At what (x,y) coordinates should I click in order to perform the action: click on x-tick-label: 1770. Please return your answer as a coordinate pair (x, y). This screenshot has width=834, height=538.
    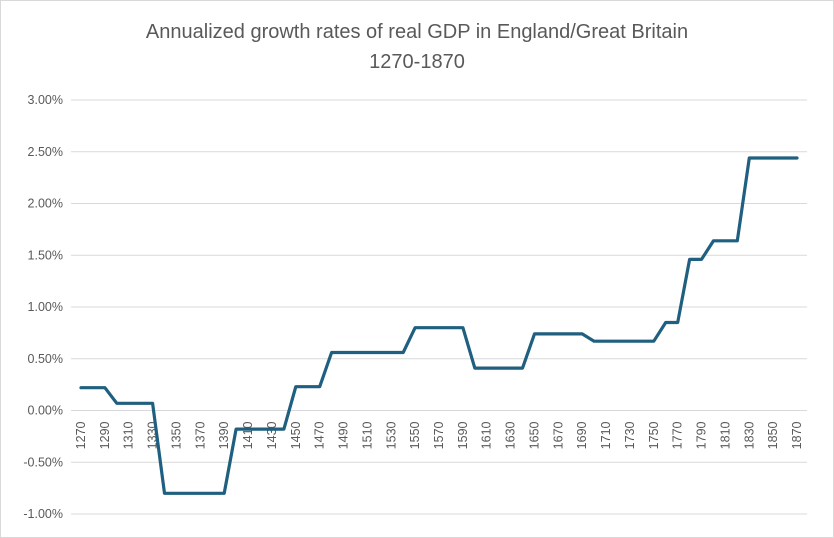
    Looking at the image, I should click on (678, 435).